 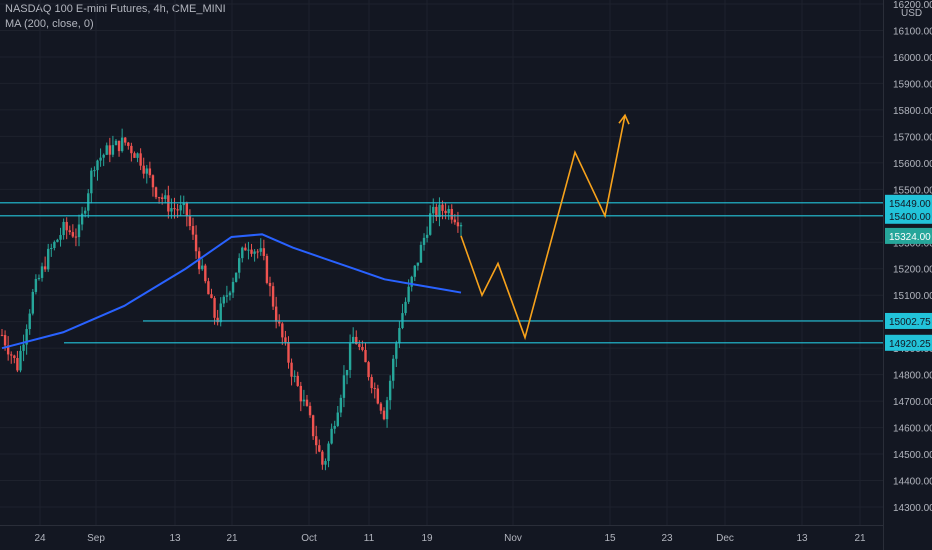 What do you see at coordinates (912, 455) in the screenshot?
I see `y-tick-label: 14500.00` at bounding box center [912, 455].